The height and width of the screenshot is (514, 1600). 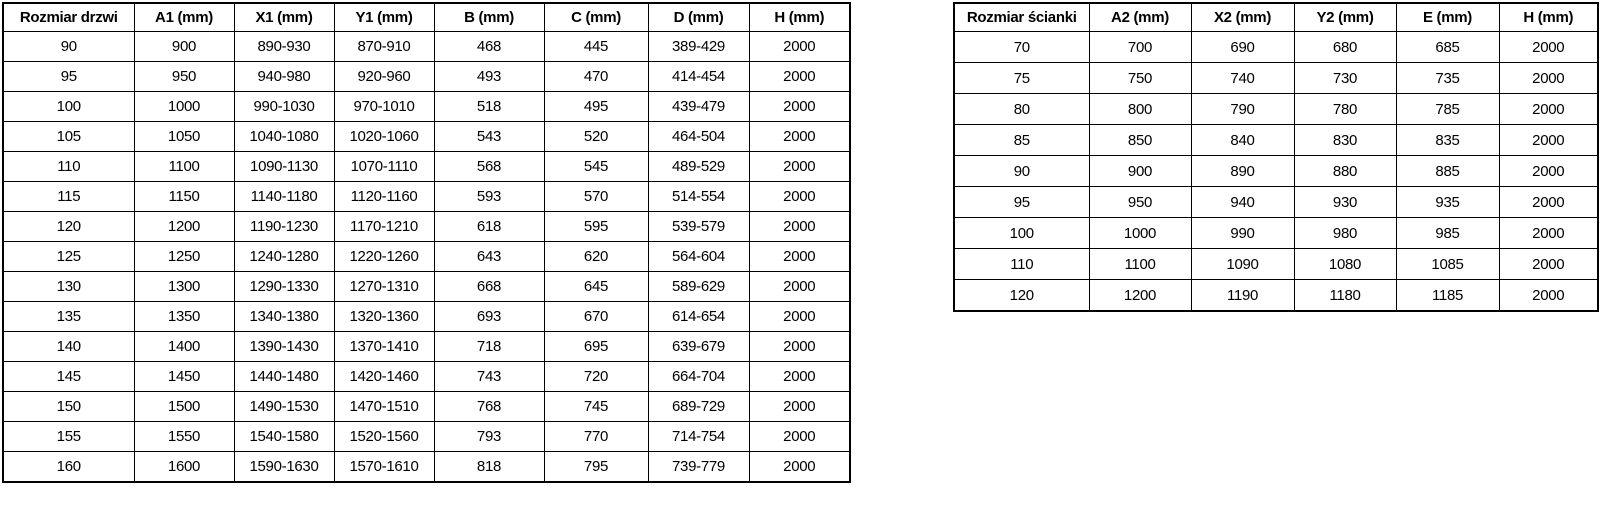 What do you see at coordinates (596, 467) in the screenshot?
I see `data-cell: 795` at bounding box center [596, 467].